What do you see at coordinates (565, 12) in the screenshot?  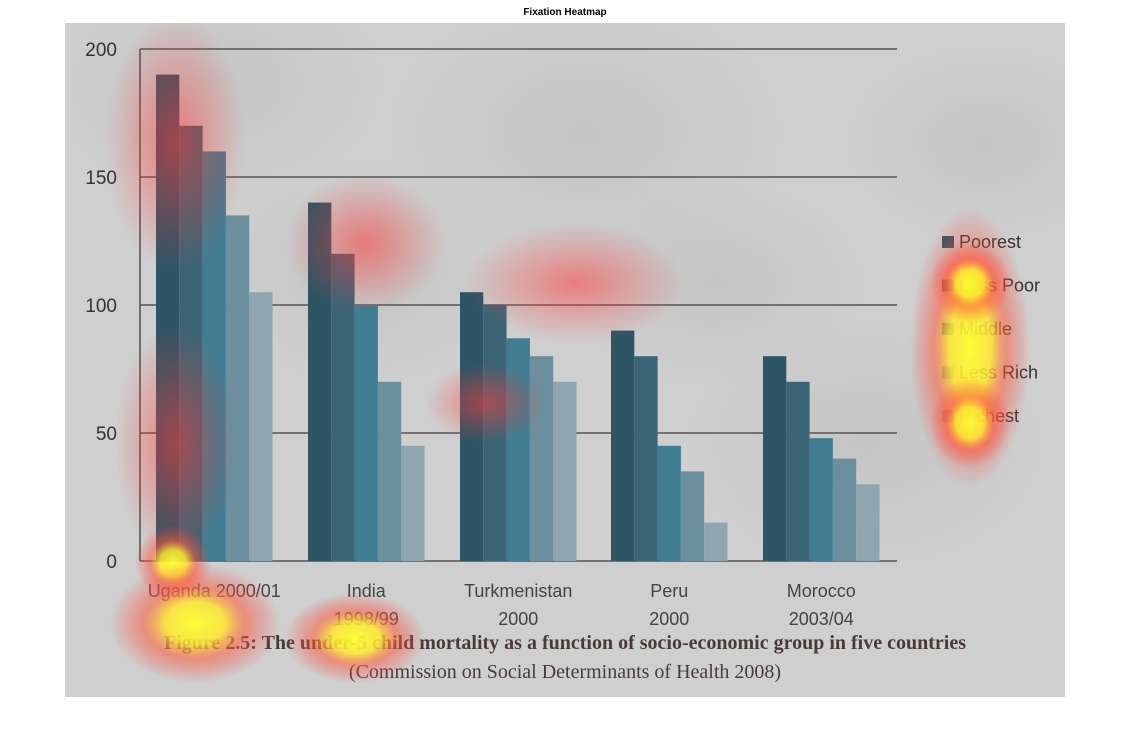 I see `page-title: Fixation Heatmap` at bounding box center [565, 12].